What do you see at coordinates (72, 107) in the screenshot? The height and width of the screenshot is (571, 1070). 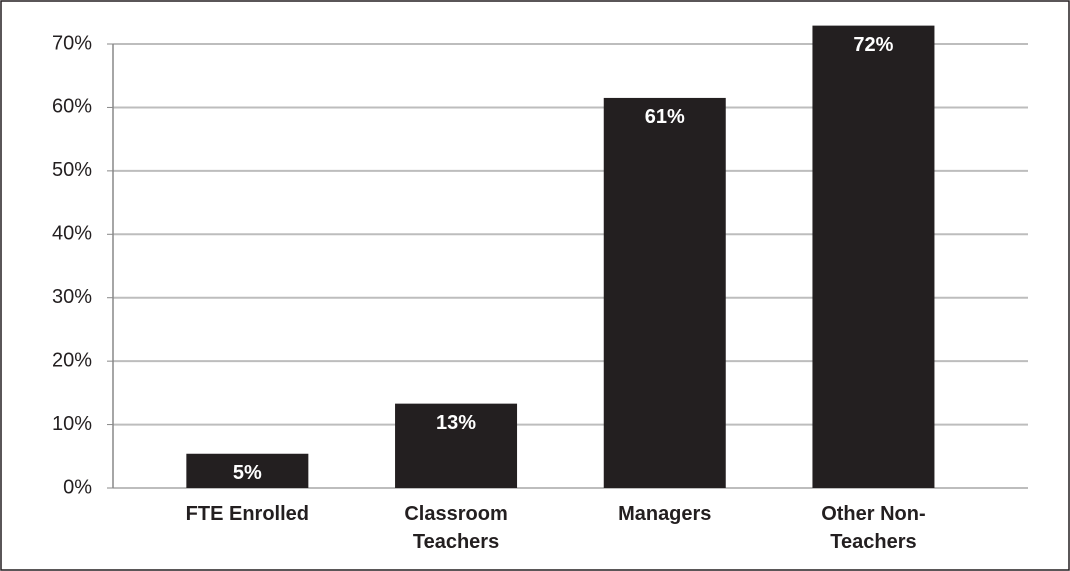 I see `y-tick-label: 60%` at bounding box center [72, 107].